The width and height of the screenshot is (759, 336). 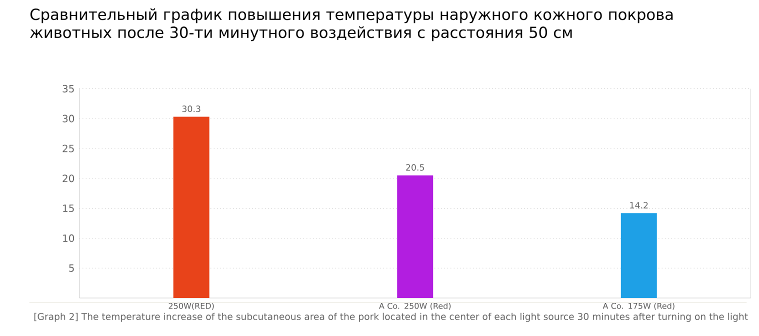 I want to click on y-tick-label: 35, so click(x=68, y=88).